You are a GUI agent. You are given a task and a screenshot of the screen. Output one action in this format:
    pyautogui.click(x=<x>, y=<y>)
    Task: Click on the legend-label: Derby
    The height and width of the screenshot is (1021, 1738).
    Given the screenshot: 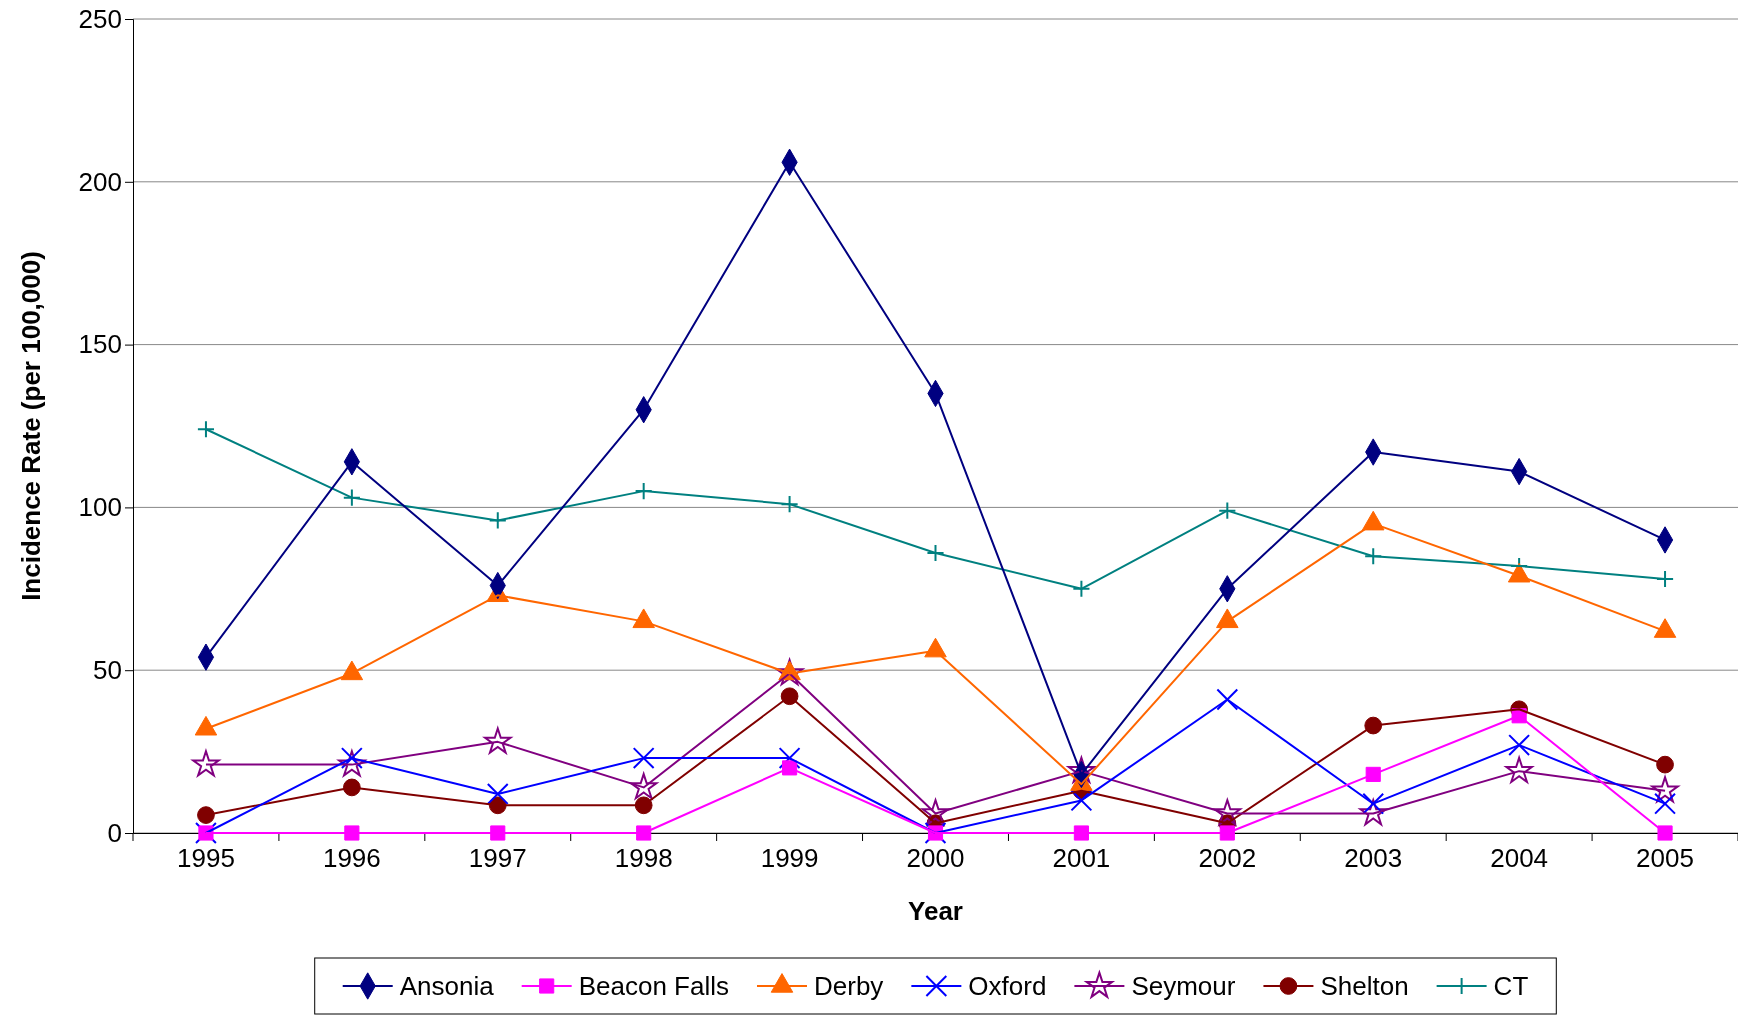 What is the action you would take?
    pyautogui.click(x=848, y=986)
    